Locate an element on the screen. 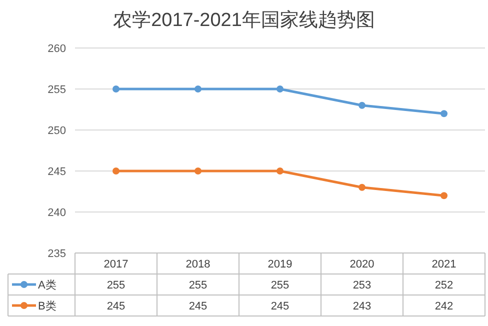 This screenshot has height=326, width=488. data-label: 253 is located at coordinates (362, 286).